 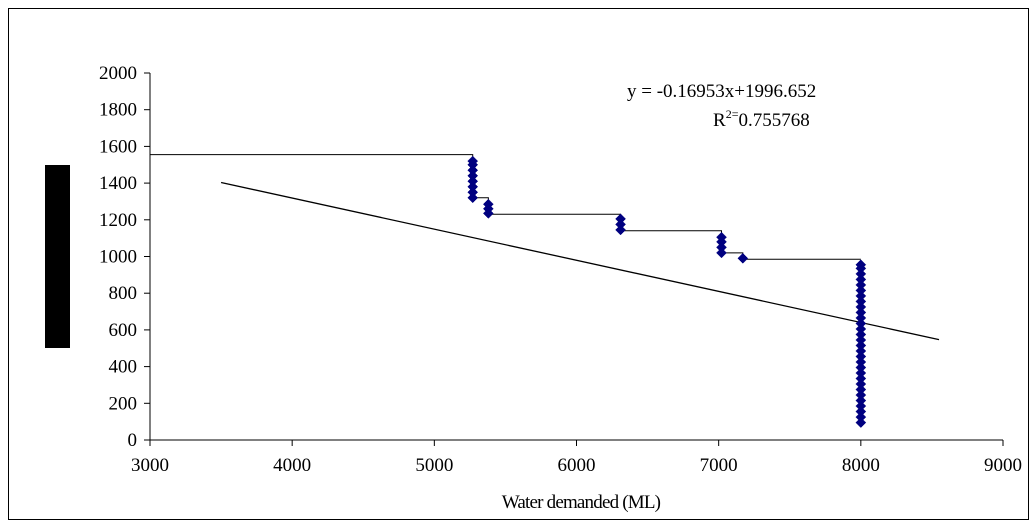 I want to click on equation-label: y = -0.16953x+1996.652, so click(x=721, y=91).